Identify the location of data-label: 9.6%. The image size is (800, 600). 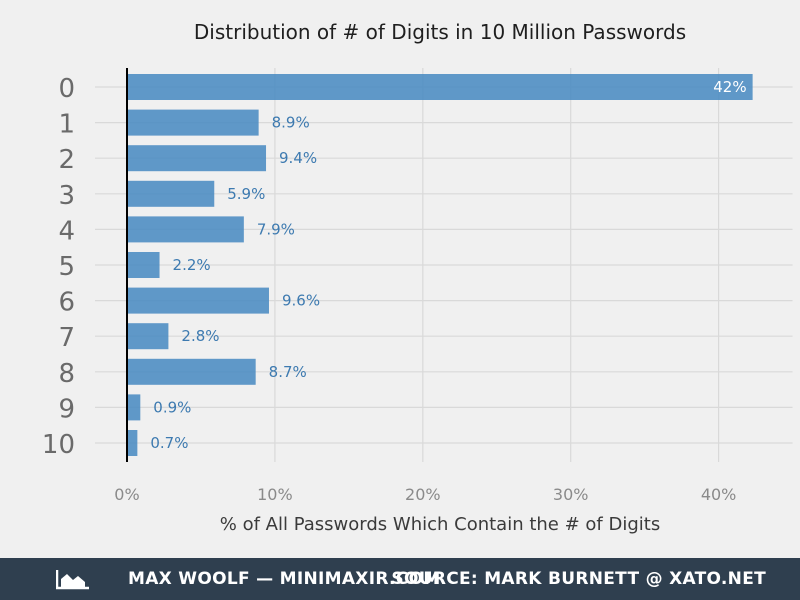
(301, 301).